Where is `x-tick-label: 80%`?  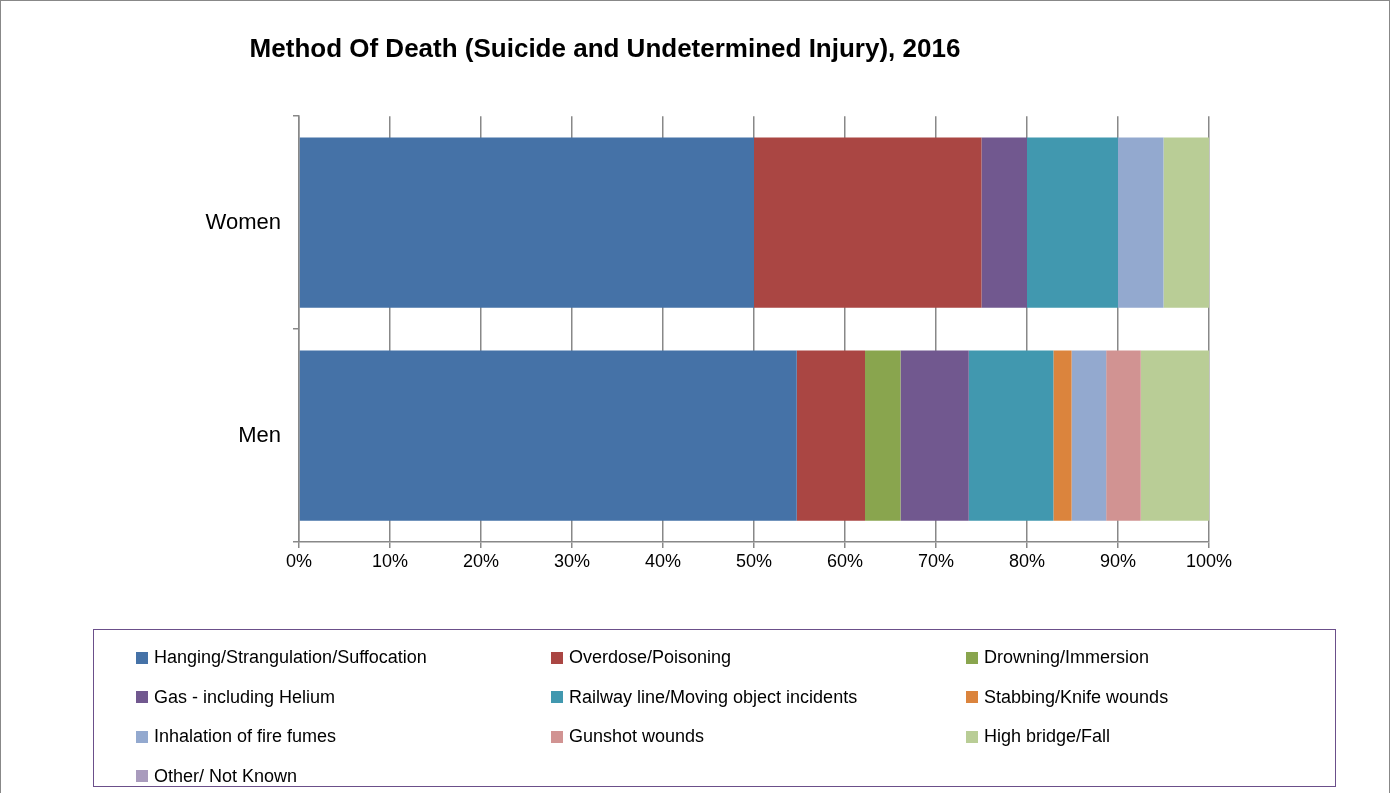 x-tick-label: 80% is located at coordinates (1027, 560).